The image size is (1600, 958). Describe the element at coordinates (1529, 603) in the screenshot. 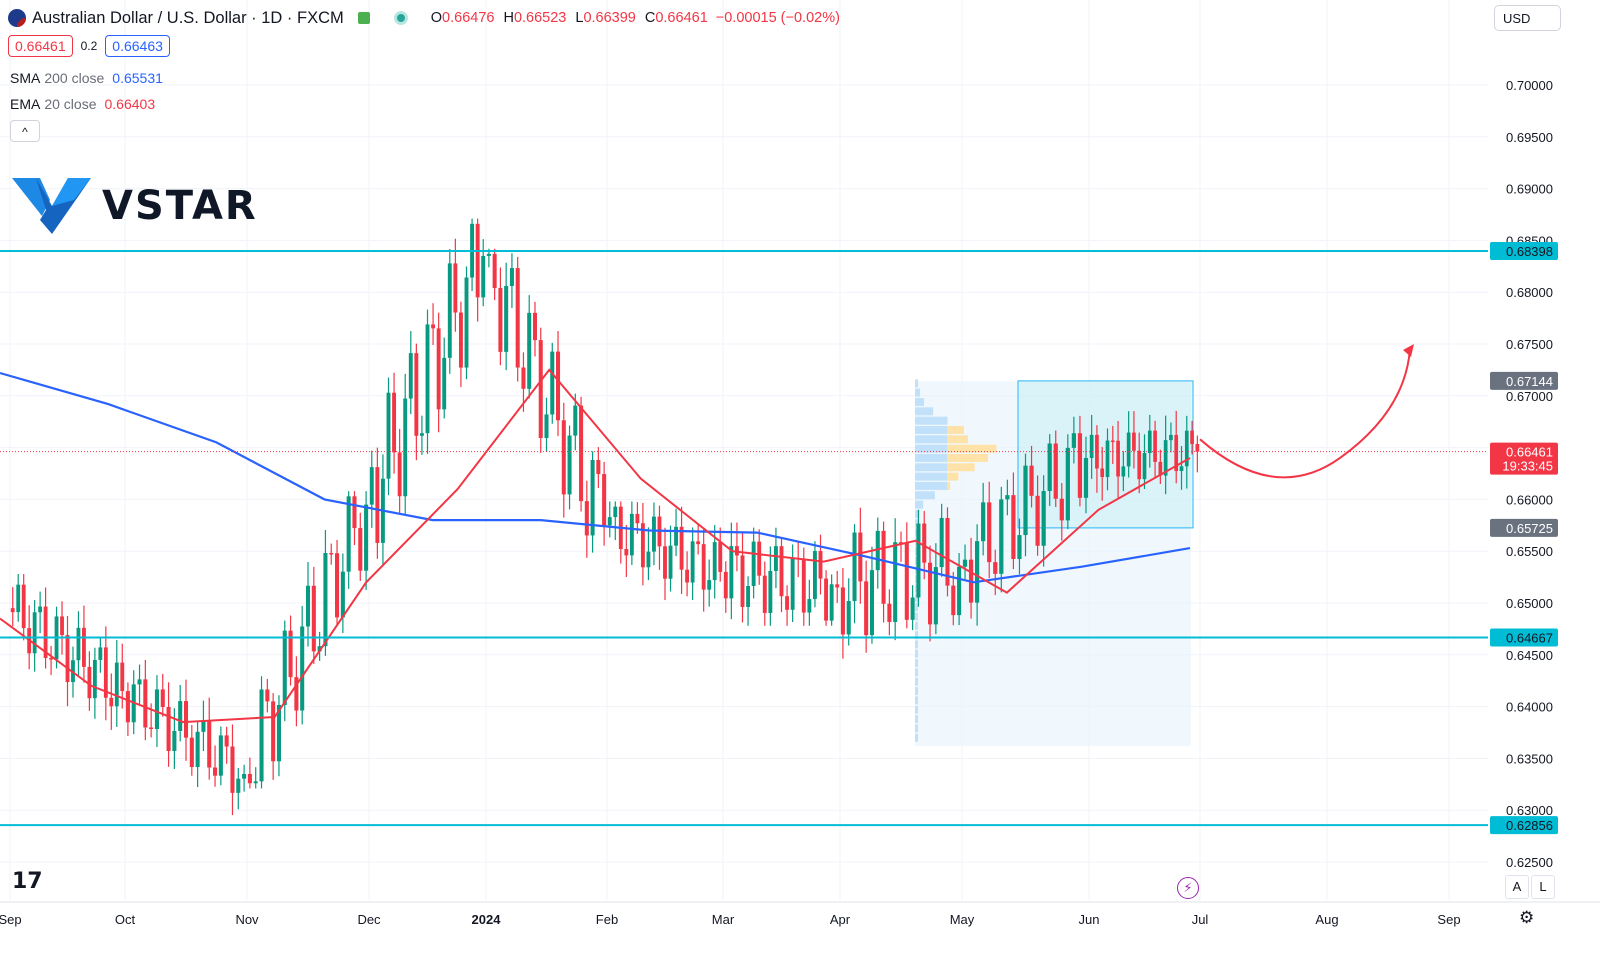

I see `y-tick-label: 0.65000` at that location.